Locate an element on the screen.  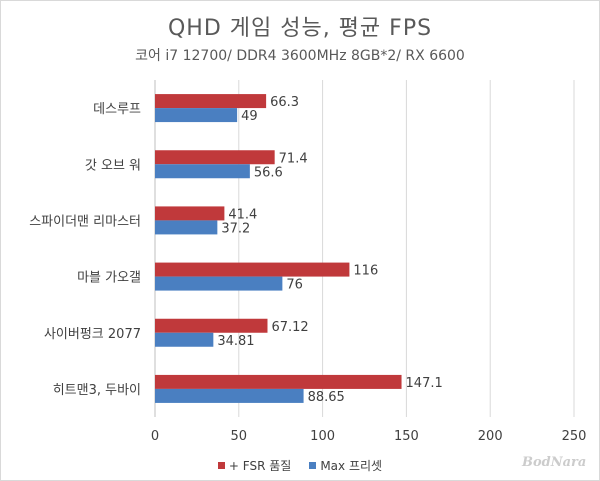
x-tick-label: 100 is located at coordinates (322, 436).